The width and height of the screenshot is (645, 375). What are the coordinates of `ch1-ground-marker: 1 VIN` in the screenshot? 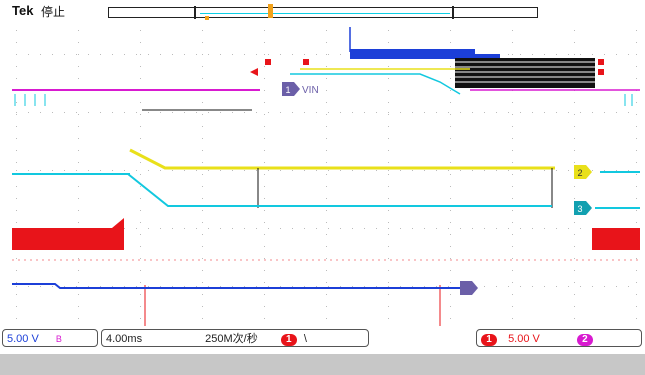 It's located at (300, 89).